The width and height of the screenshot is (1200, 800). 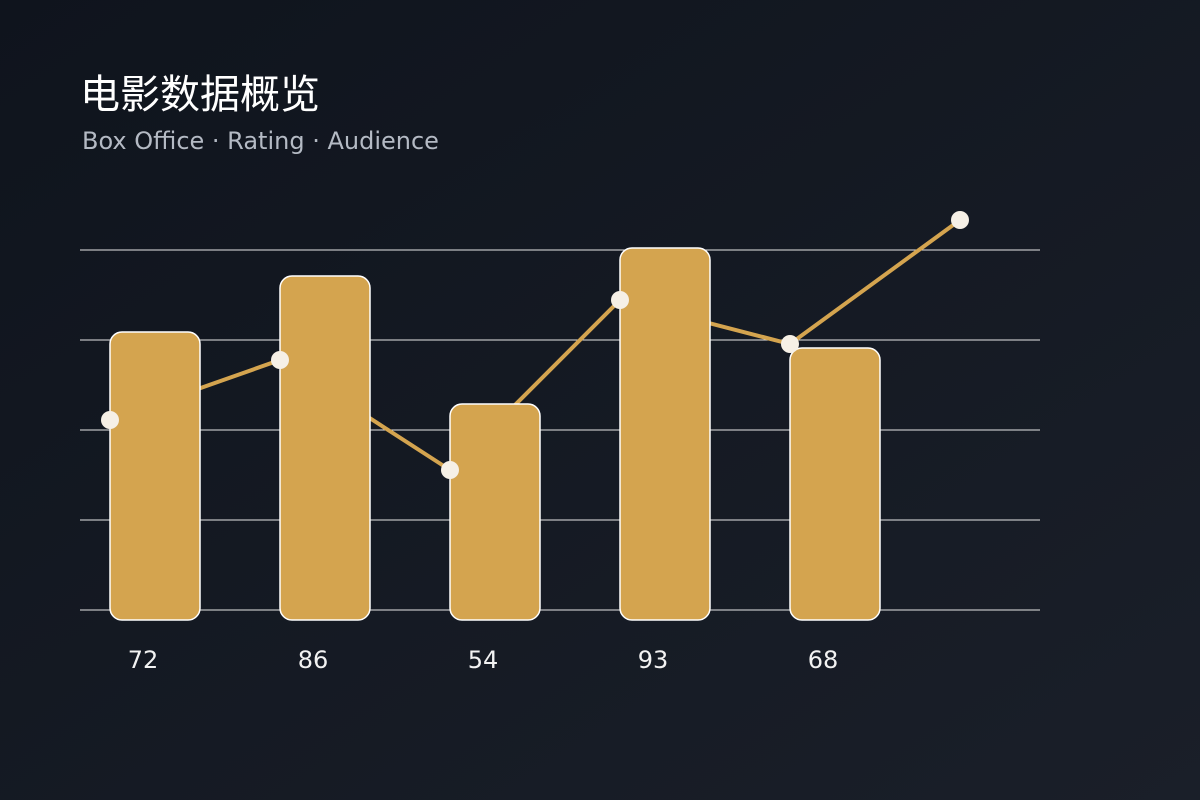 I want to click on chart-subtitle: Box Office · Rating · Audience, so click(x=260, y=141).